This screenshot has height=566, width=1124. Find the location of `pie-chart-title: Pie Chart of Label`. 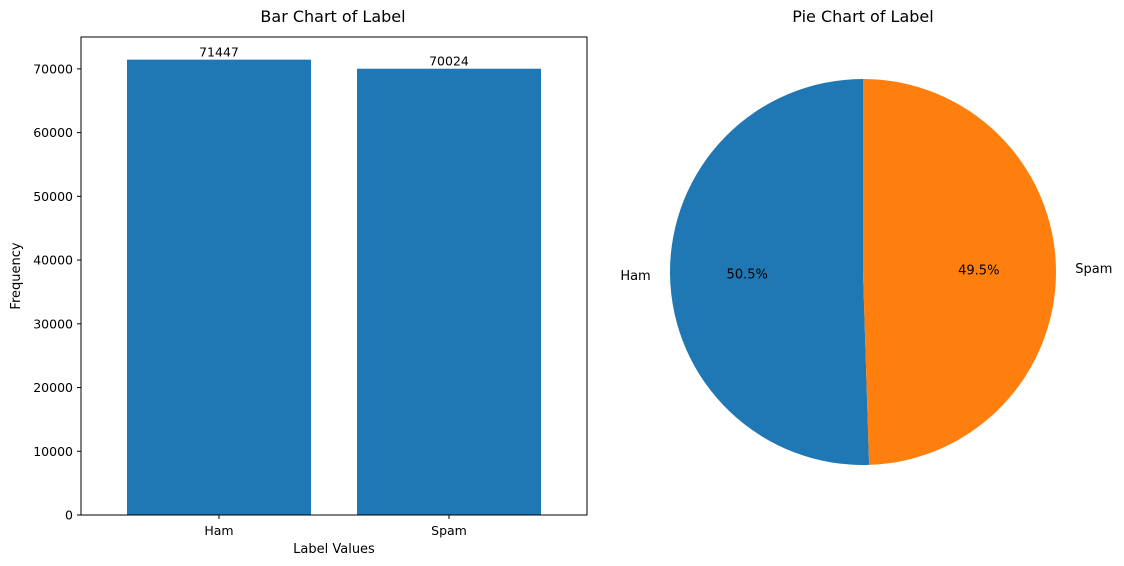

pie-chart-title: Pie Chart of Label is located at coordinates (862, 16).